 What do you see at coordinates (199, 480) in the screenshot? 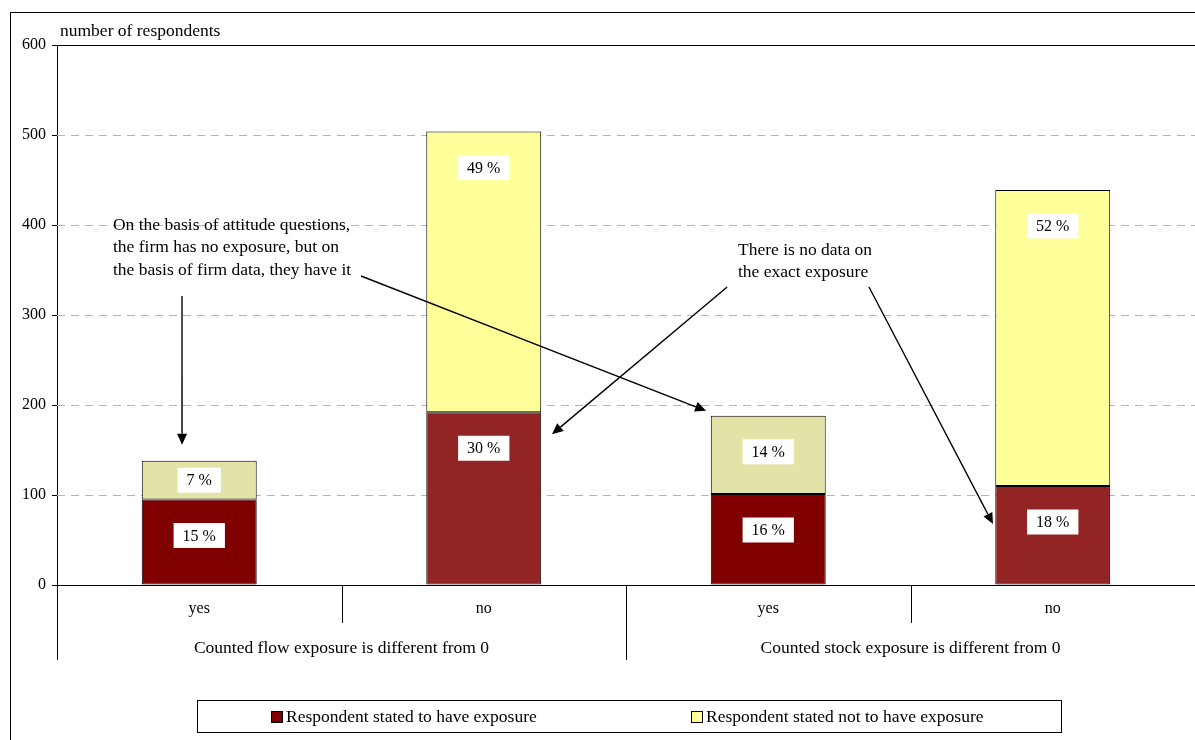
I see `annotation: 7 %` at bounding box center [199, 480].